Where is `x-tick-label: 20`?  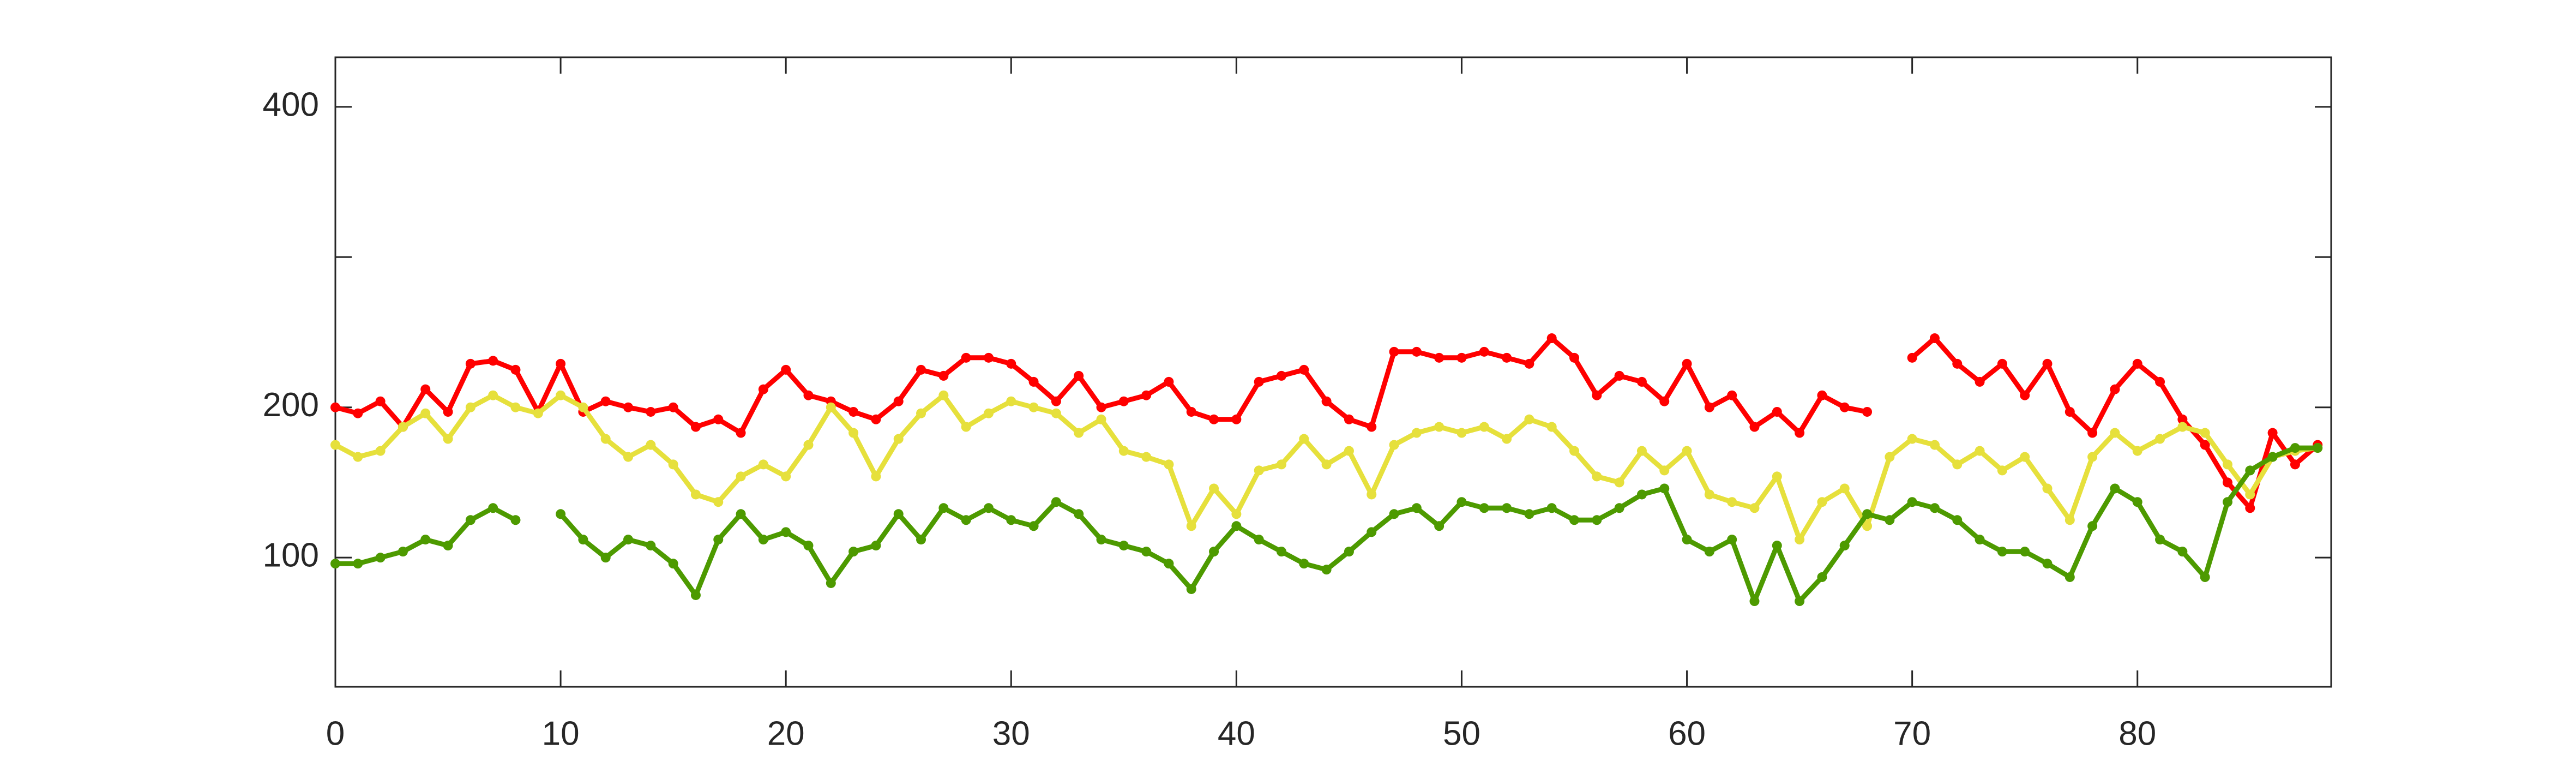
x-tick-label: 20 is located at coordinates (786, 733).